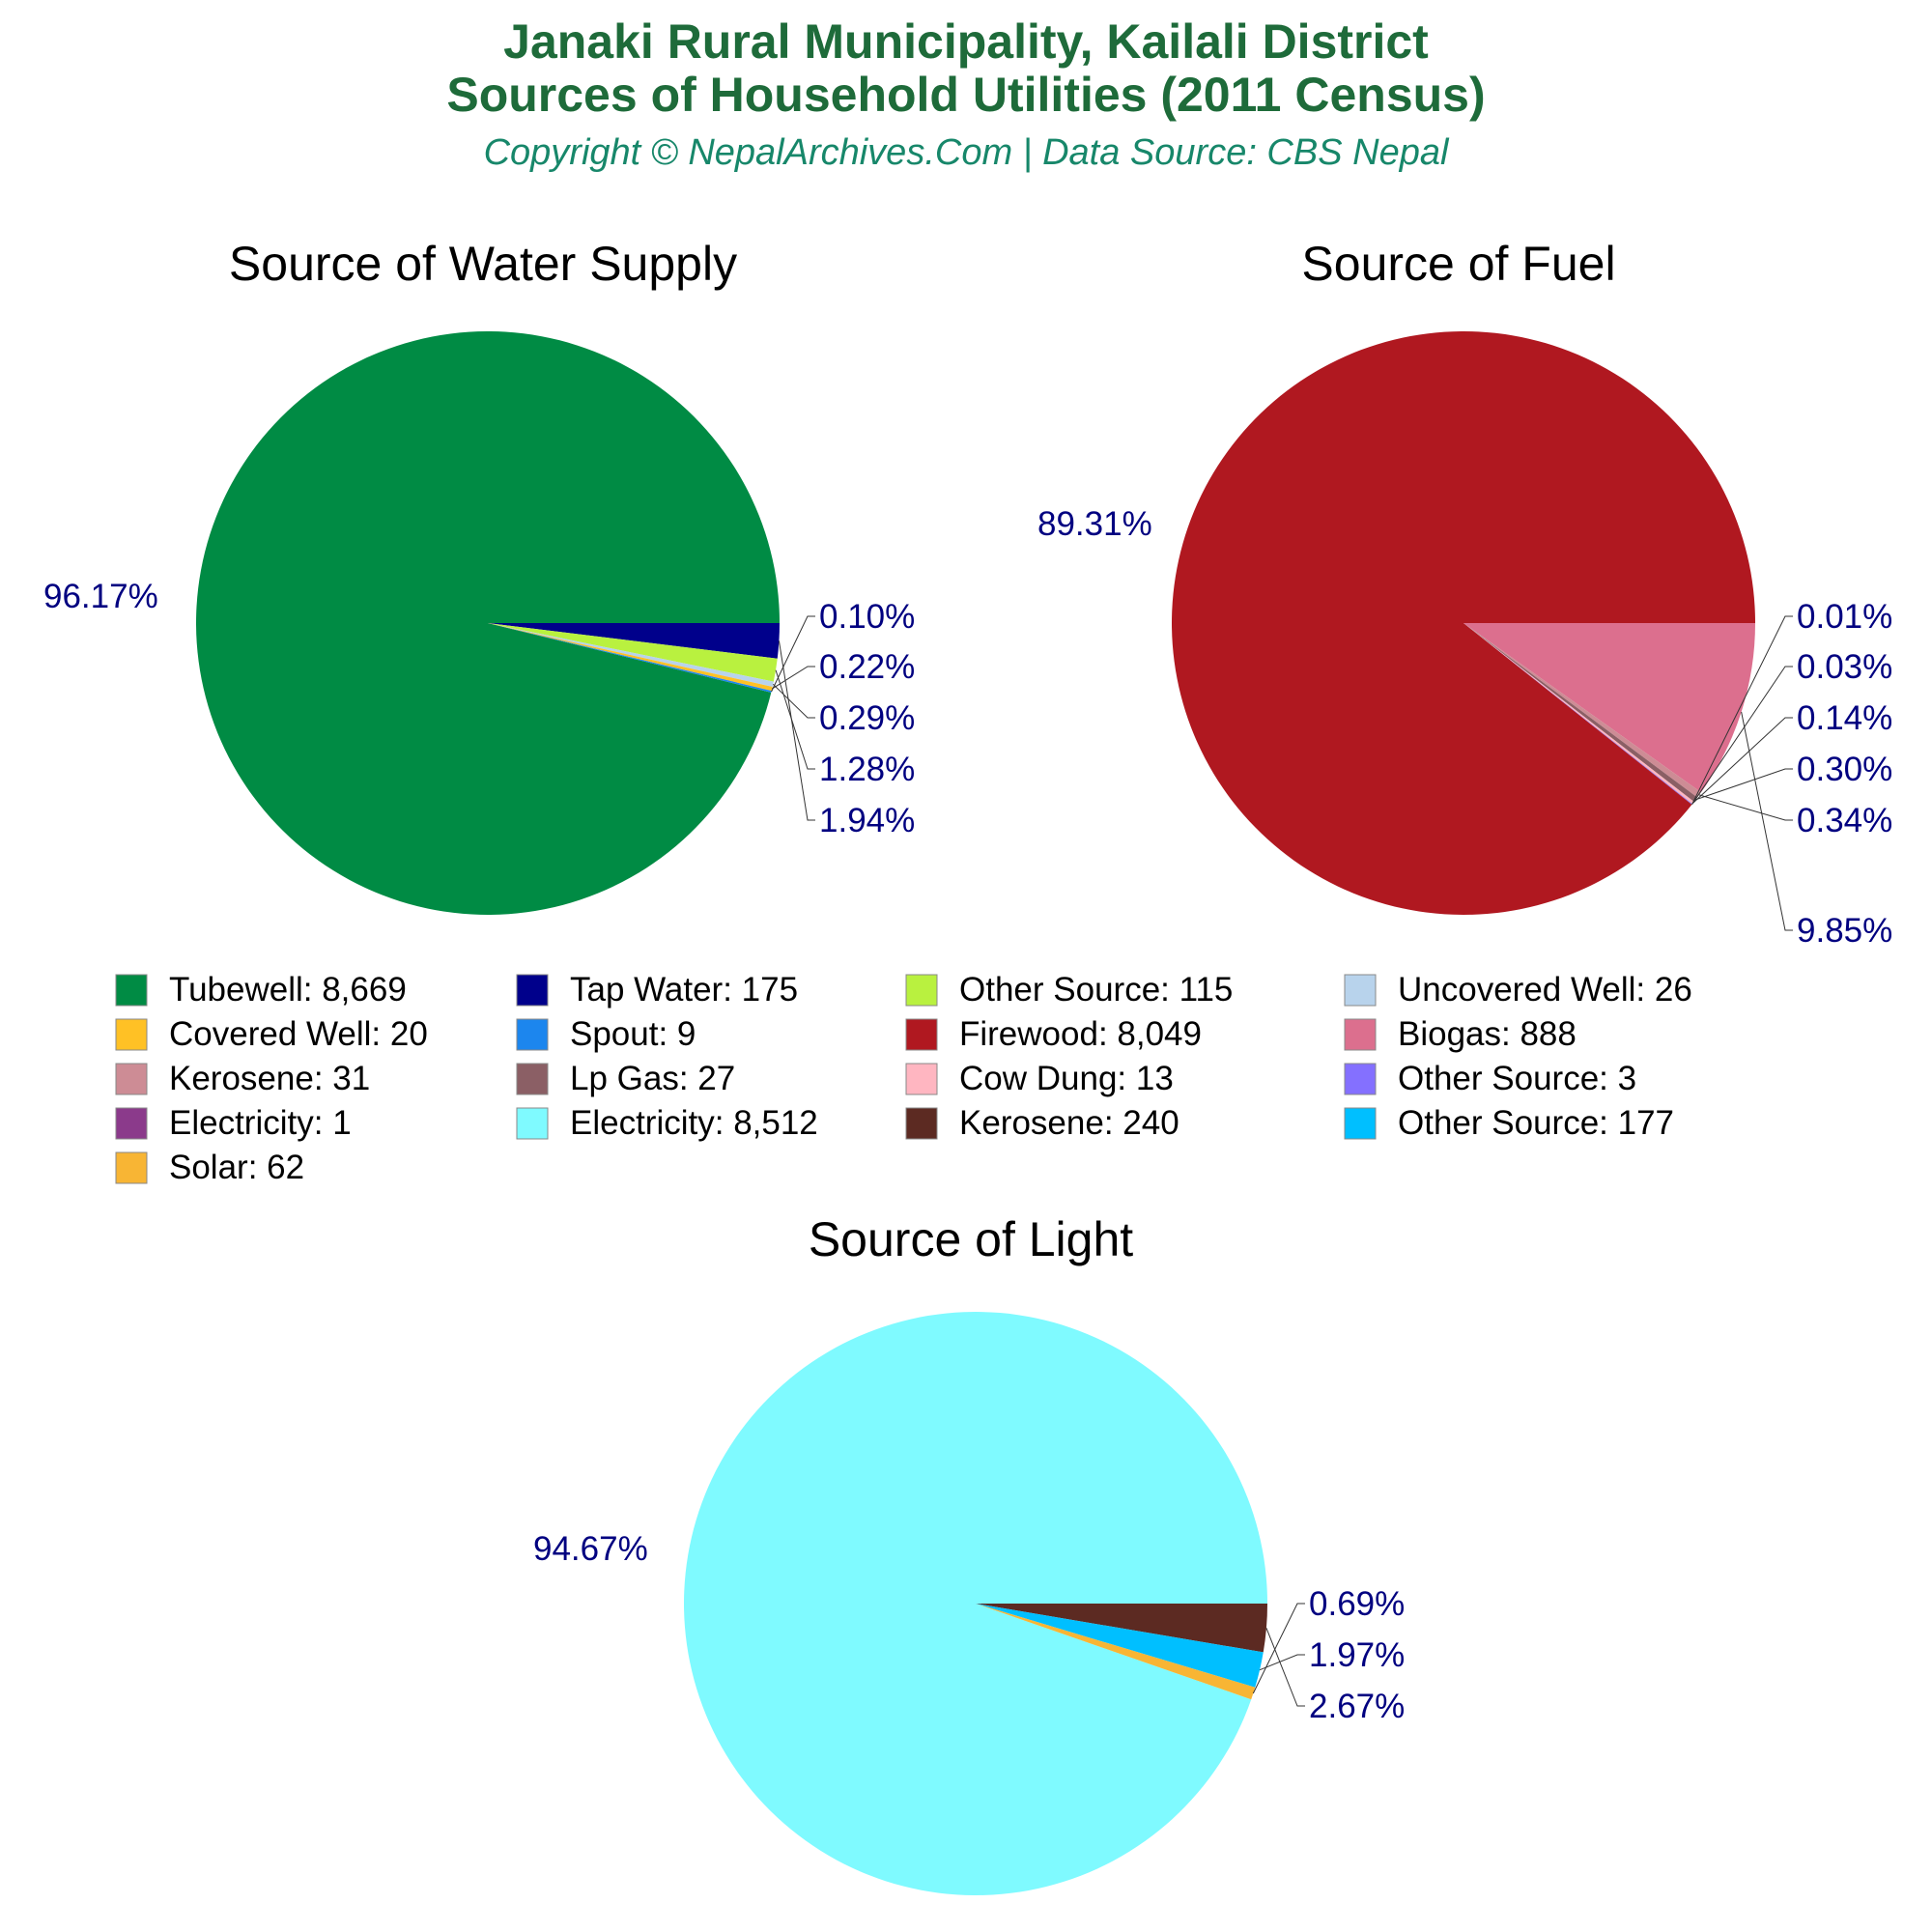 This screenshot has width=1932, height=1932. What do you see at coordinates (1069, 1123) in the screenshot?
I see `legend-label: Kerosene: 240` at bounding box center [1069, 1123].